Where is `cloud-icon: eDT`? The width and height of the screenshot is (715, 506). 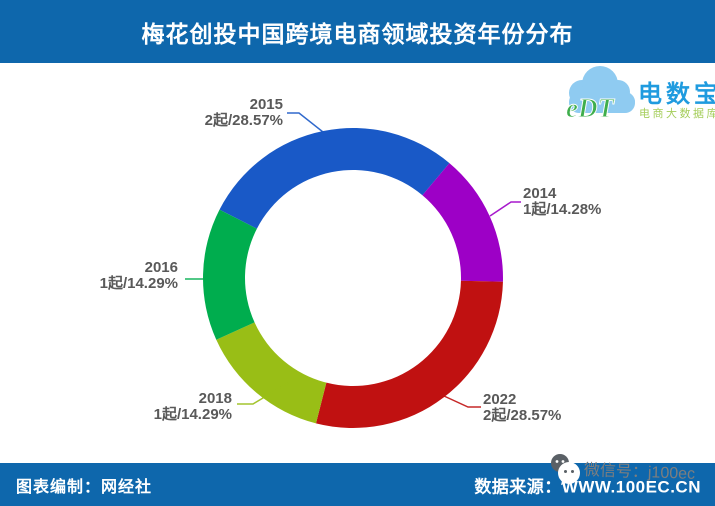 cloud-icon: eDT is located at coordinates (600, 94).